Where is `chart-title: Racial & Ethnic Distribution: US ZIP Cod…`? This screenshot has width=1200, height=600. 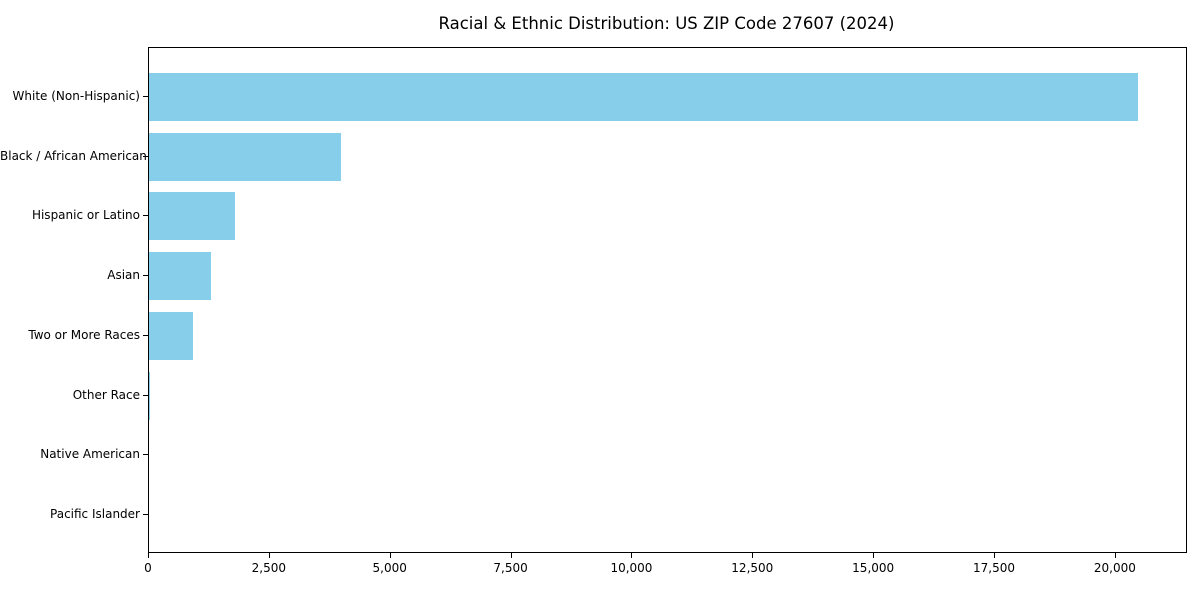
chart-title: Racial & Ethnic Distribution: US ZIP Cod… is located at coordinates (666, 23).